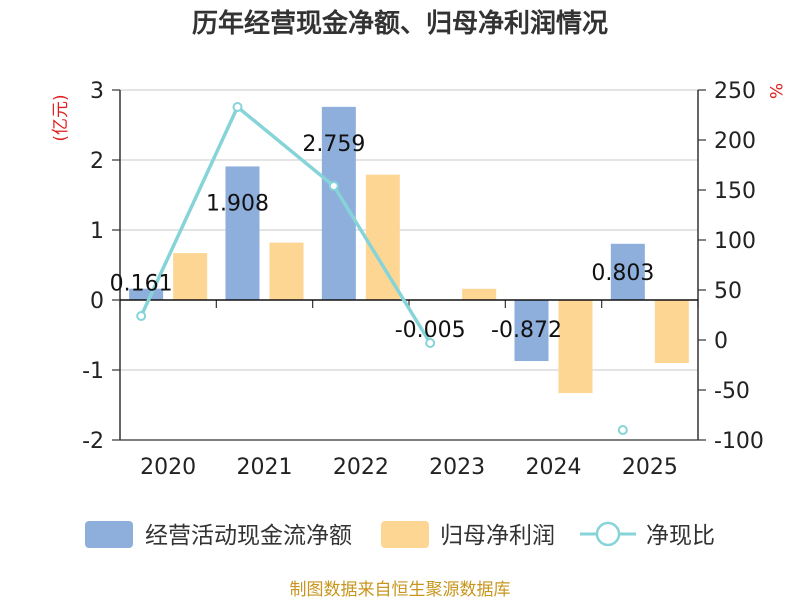 This screenshot has height=600, width=800. What do you see at coordinates (242, 233) in the screenshot?
I see `bar-cashflow-2021` at bounding box center [242, 233].